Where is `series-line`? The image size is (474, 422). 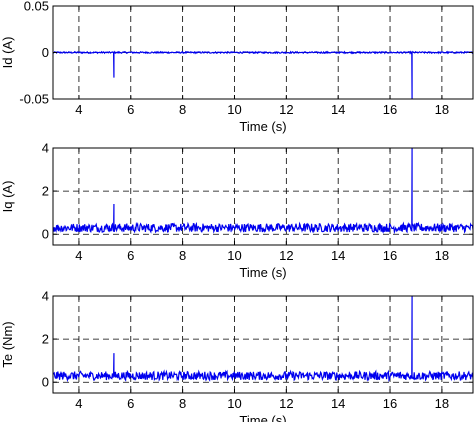
series-line is located at coordinates (263, 74).